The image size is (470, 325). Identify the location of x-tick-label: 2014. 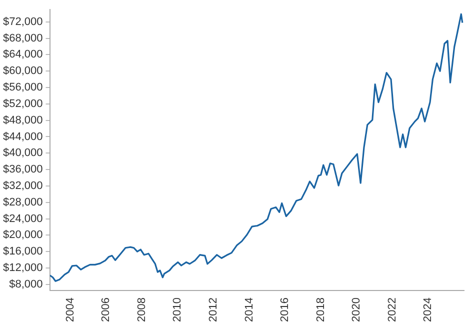
(249, 310).